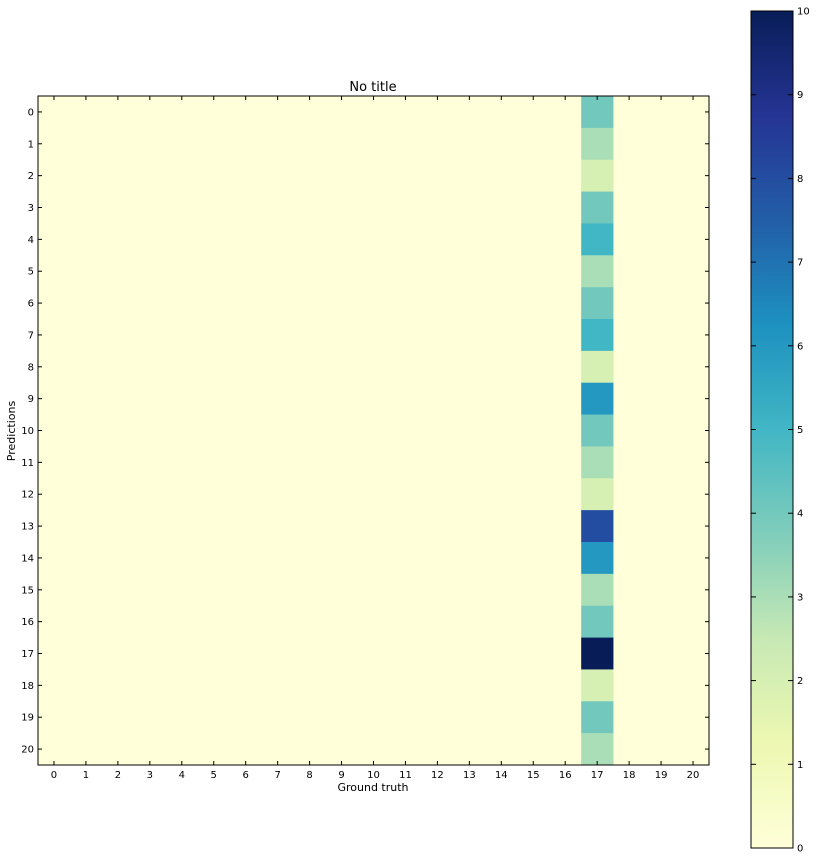 Image resolution: width=816 pixels, height=861 pixels. Describe the element at coordinates (629, 775) in the screenshot. I see `x-tick-label: 18` at that location.